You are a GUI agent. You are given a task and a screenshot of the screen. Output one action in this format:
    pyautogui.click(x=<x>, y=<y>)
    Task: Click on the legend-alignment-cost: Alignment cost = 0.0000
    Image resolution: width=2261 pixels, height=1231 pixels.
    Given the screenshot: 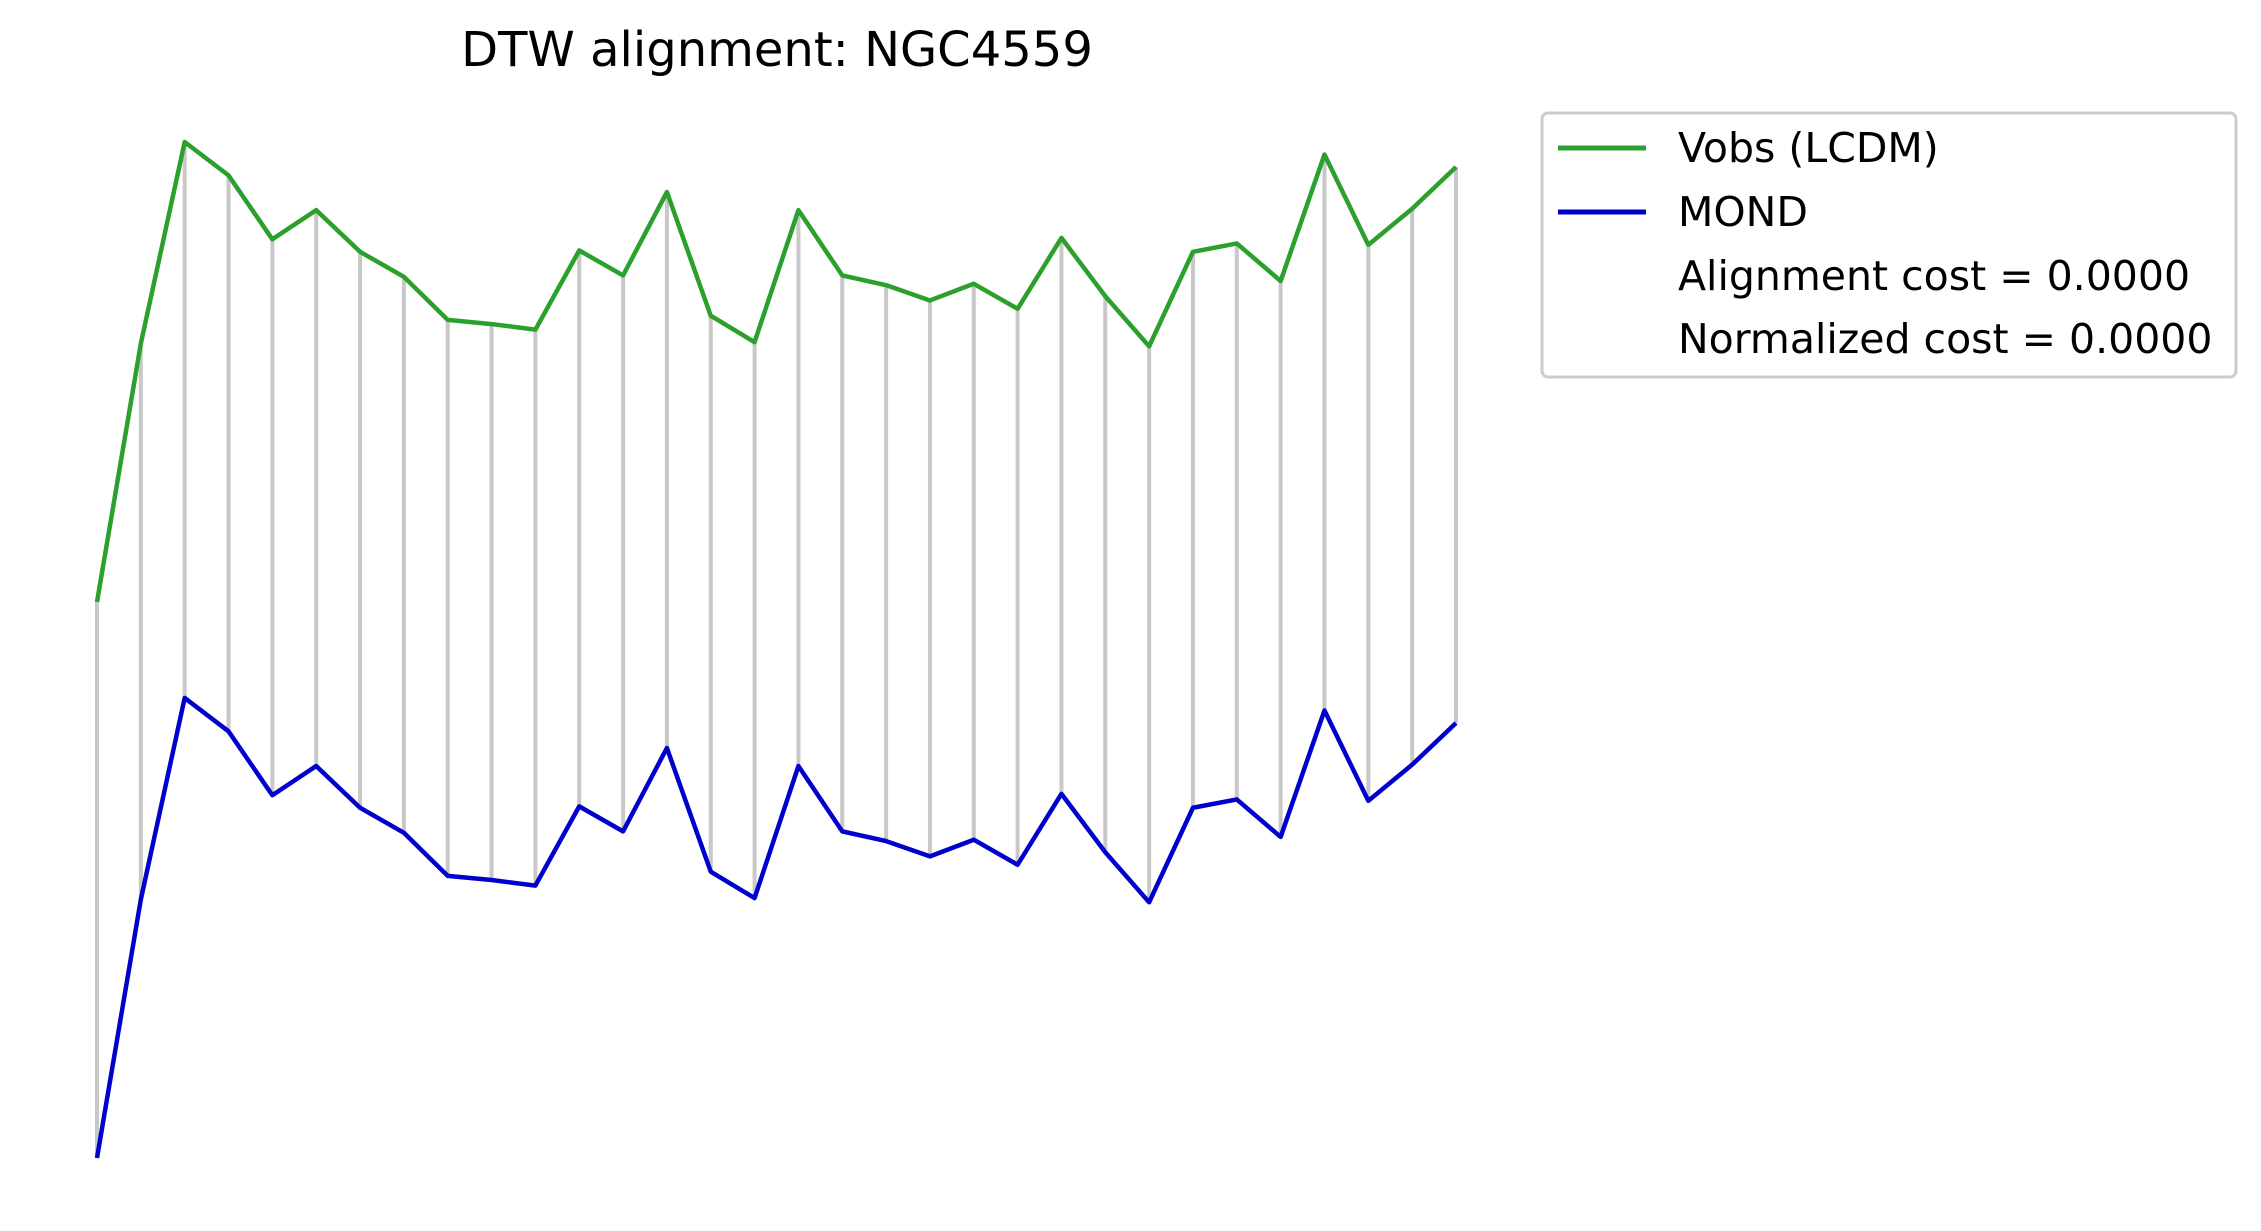 What is the action you would take?
    pyautogui.click(x=1934, y=276)
    